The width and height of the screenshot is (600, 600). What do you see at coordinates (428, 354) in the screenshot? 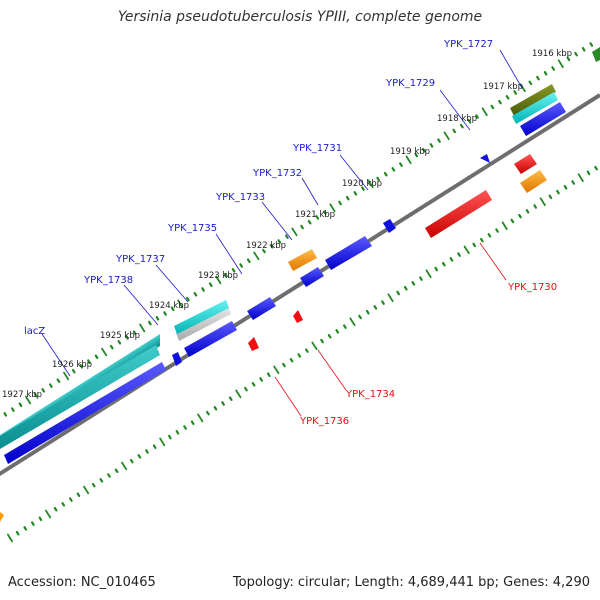
I see `gene-labels-reverse: YPK_1730 YPK_1734 YPK_1736` at bounding box center [428, 354].